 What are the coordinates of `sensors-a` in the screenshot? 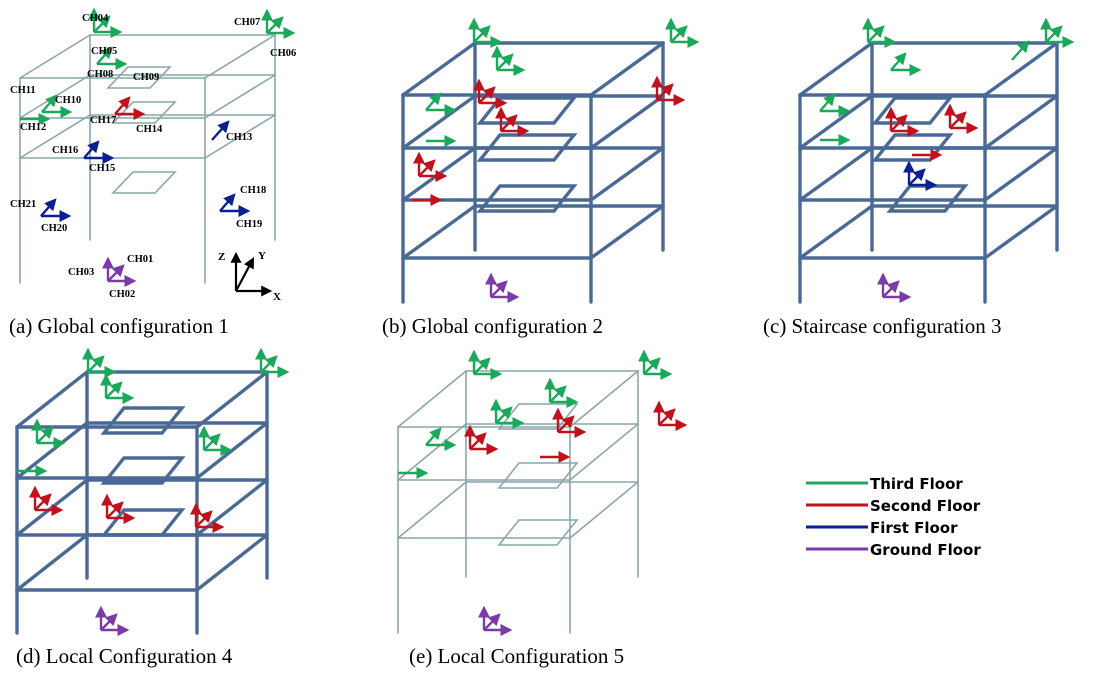 It's located at (158, 147).